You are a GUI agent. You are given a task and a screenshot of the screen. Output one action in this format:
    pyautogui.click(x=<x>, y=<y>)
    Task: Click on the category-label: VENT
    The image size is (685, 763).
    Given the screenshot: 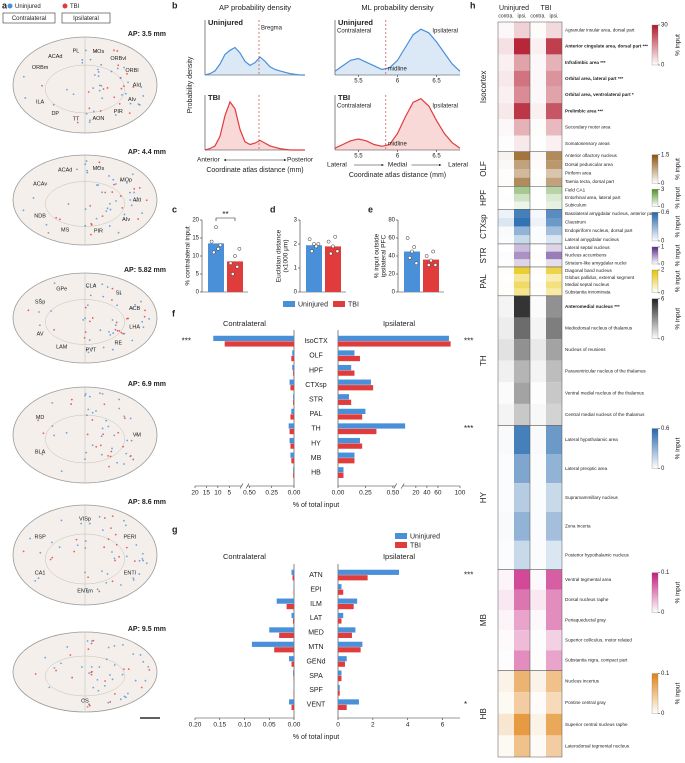 What is the action you would take?
    pyautogui.click(x=316, y=705)
    